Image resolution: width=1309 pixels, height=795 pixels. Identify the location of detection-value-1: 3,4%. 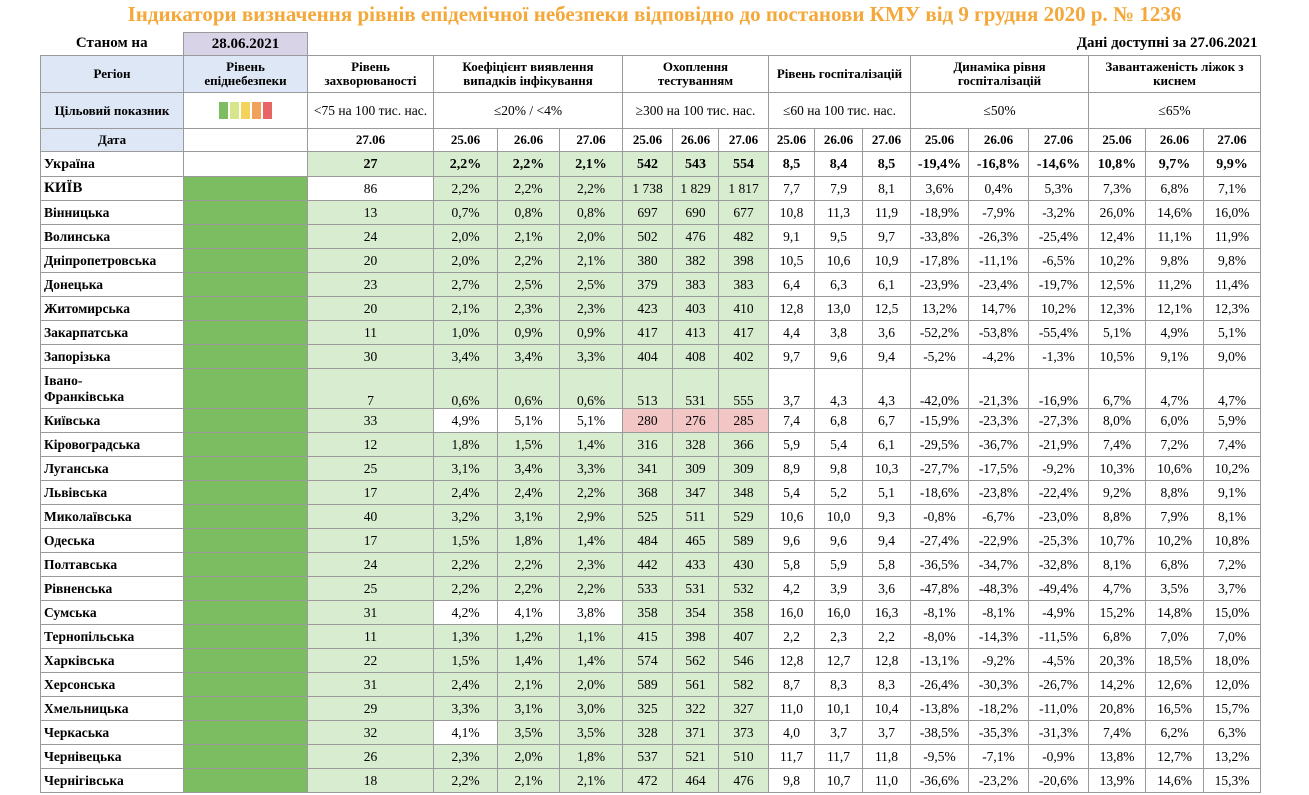
(465, 356).